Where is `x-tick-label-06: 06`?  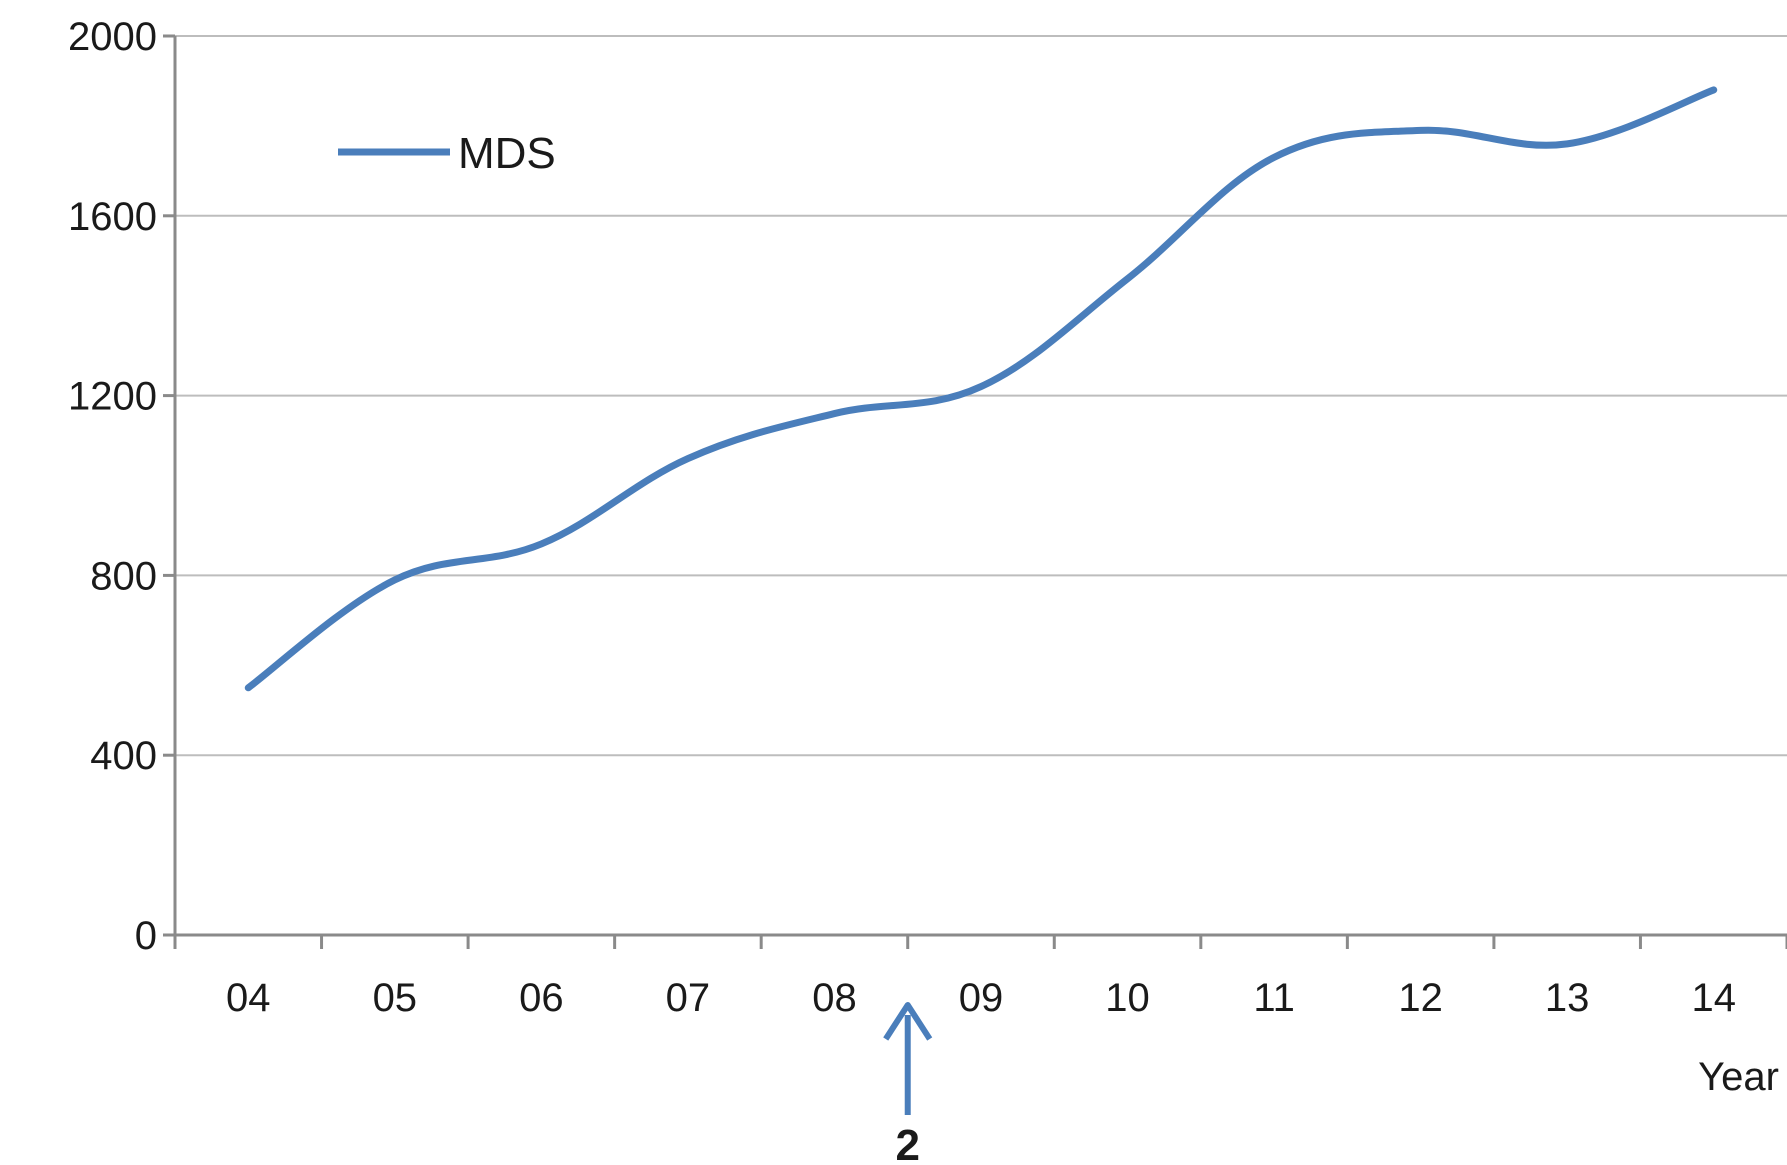 x-tick-label-06: 06 is located at coordinates (541, 998).